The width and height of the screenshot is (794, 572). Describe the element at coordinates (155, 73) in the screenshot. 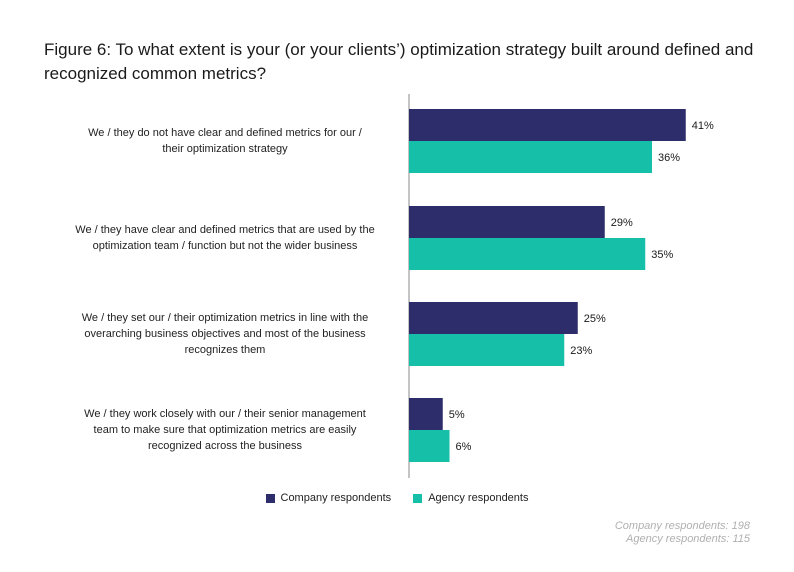

I see `chart-title-line: recognized common metrics?` at that location.